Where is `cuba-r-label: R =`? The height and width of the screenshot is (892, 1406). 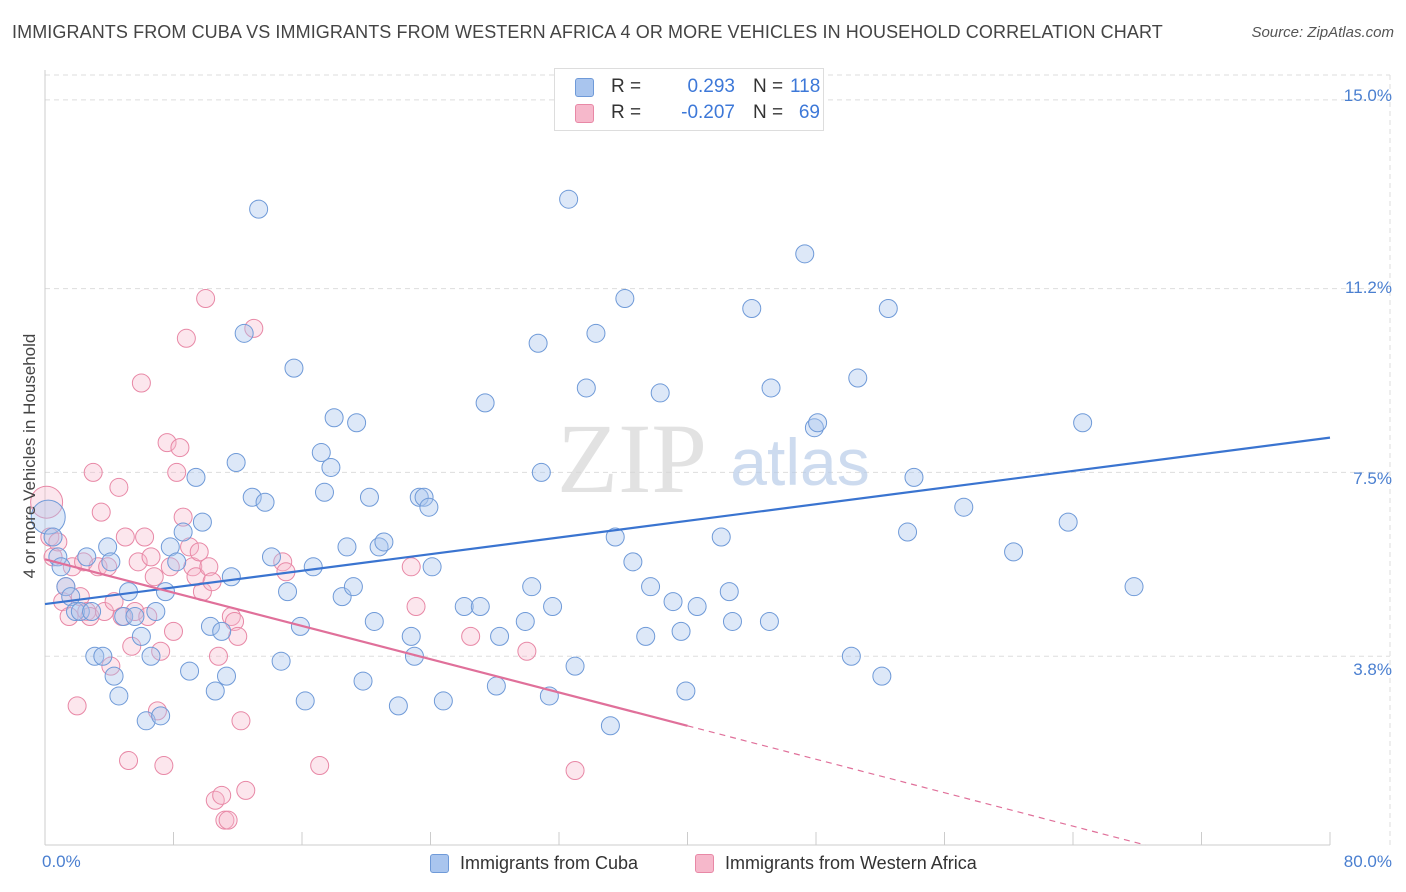
cuba-r-label: R = is located at coordinates (626, 86).